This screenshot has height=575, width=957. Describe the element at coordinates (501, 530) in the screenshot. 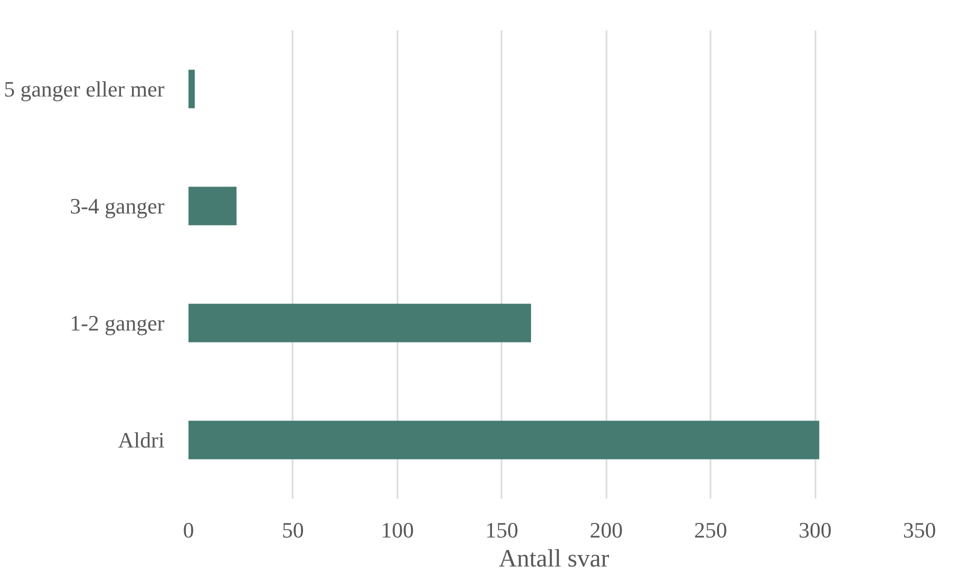

I see `x-tick-label: 150` at that location.